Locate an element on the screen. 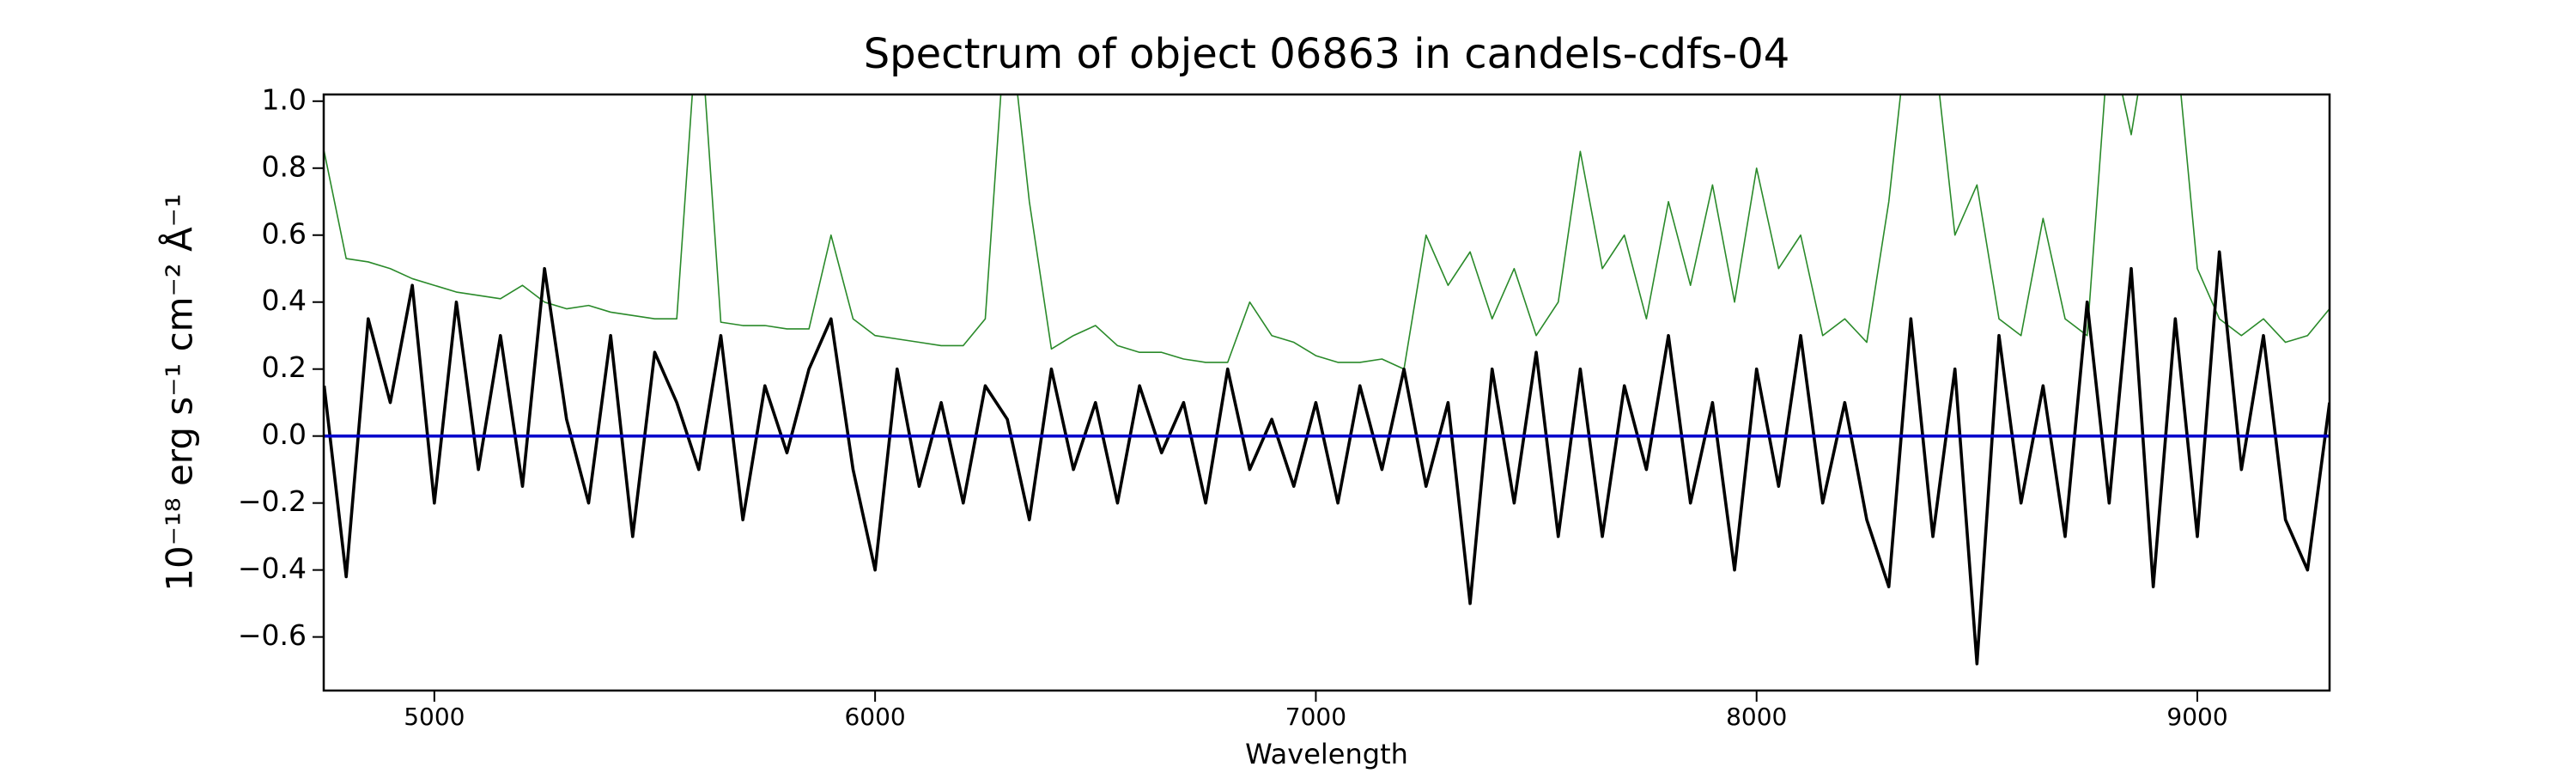  x-tick-label: 9000 is located at coordinates (2196, 717).